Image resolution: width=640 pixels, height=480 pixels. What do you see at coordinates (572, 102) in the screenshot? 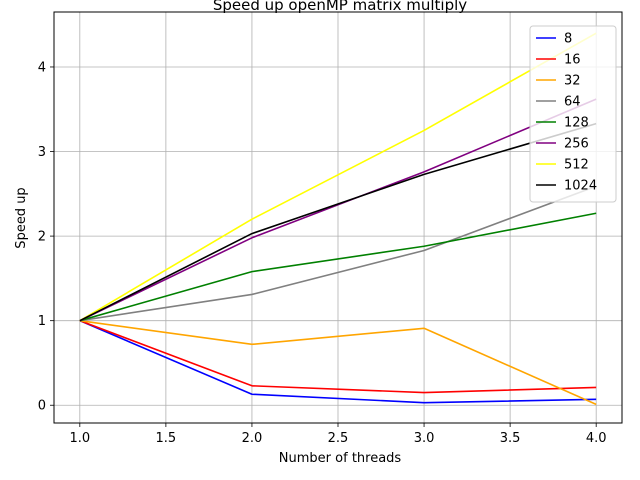
I see `legend-label-64: 64` at bounding box center [572, 102].